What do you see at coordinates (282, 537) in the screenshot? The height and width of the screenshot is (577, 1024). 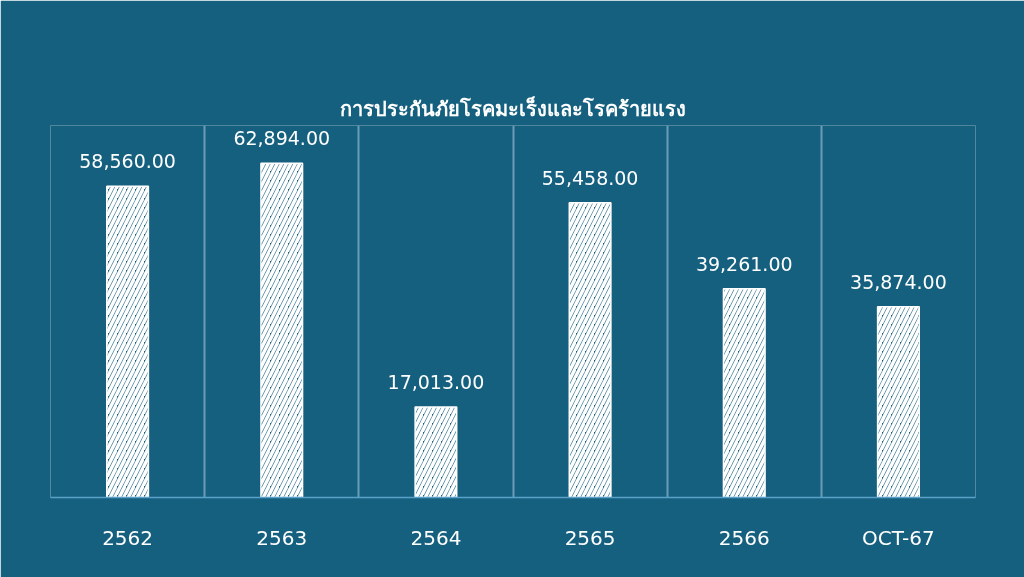 I see `x-tick-label: 2563` at bounding box center [282, 537].